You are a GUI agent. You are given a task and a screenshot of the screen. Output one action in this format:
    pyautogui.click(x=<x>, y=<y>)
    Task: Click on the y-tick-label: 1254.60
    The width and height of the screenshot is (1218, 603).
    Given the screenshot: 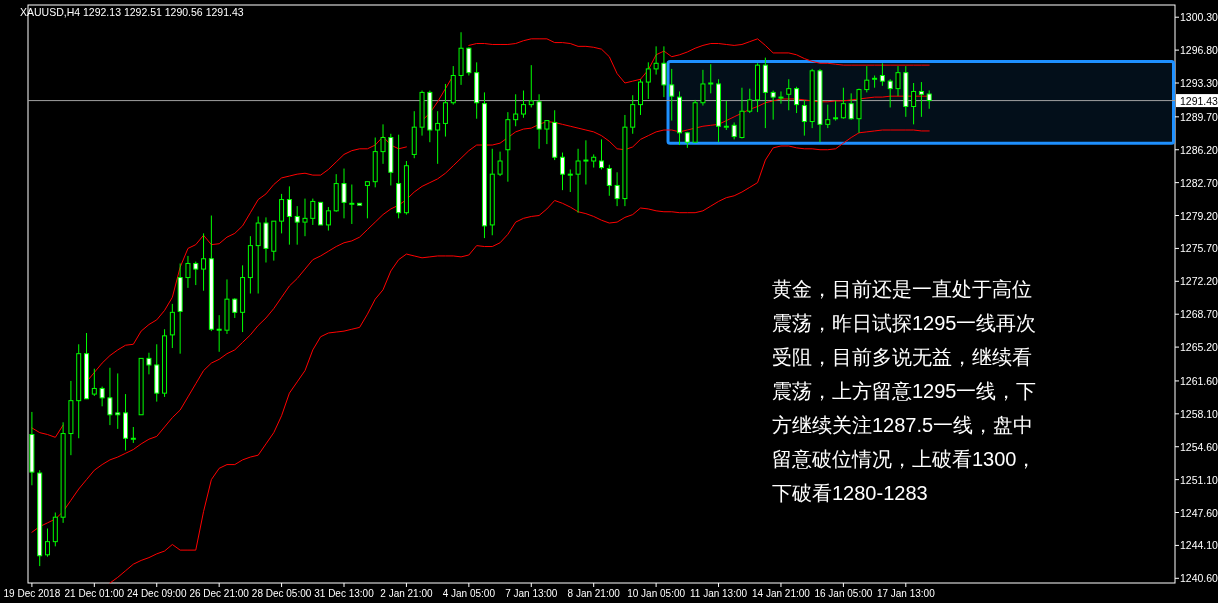 What is the action you would take?
    pyautogui.click(x=1199, y=446)
    